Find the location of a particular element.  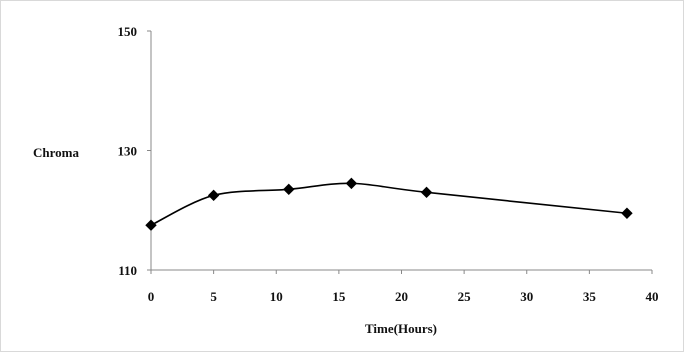

data-markers is located at coordinates (389, 204).